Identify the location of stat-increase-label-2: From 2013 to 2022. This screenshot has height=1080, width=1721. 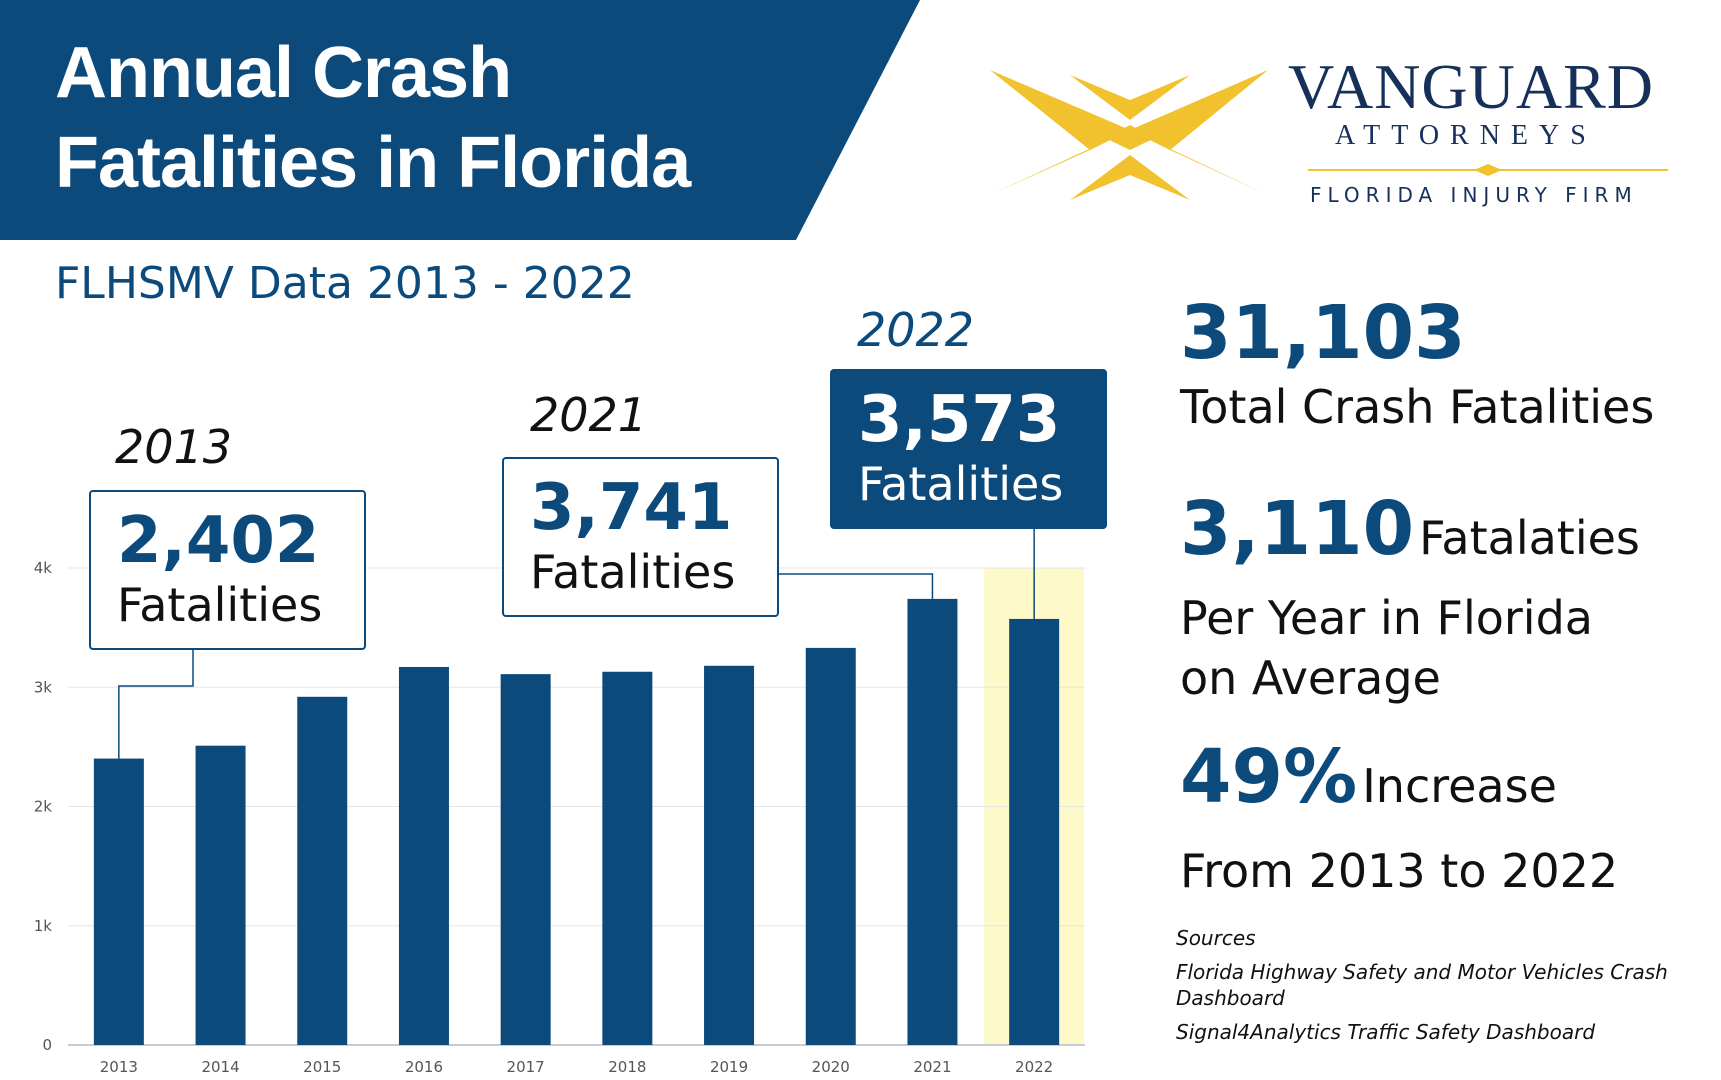
(1399, 871).